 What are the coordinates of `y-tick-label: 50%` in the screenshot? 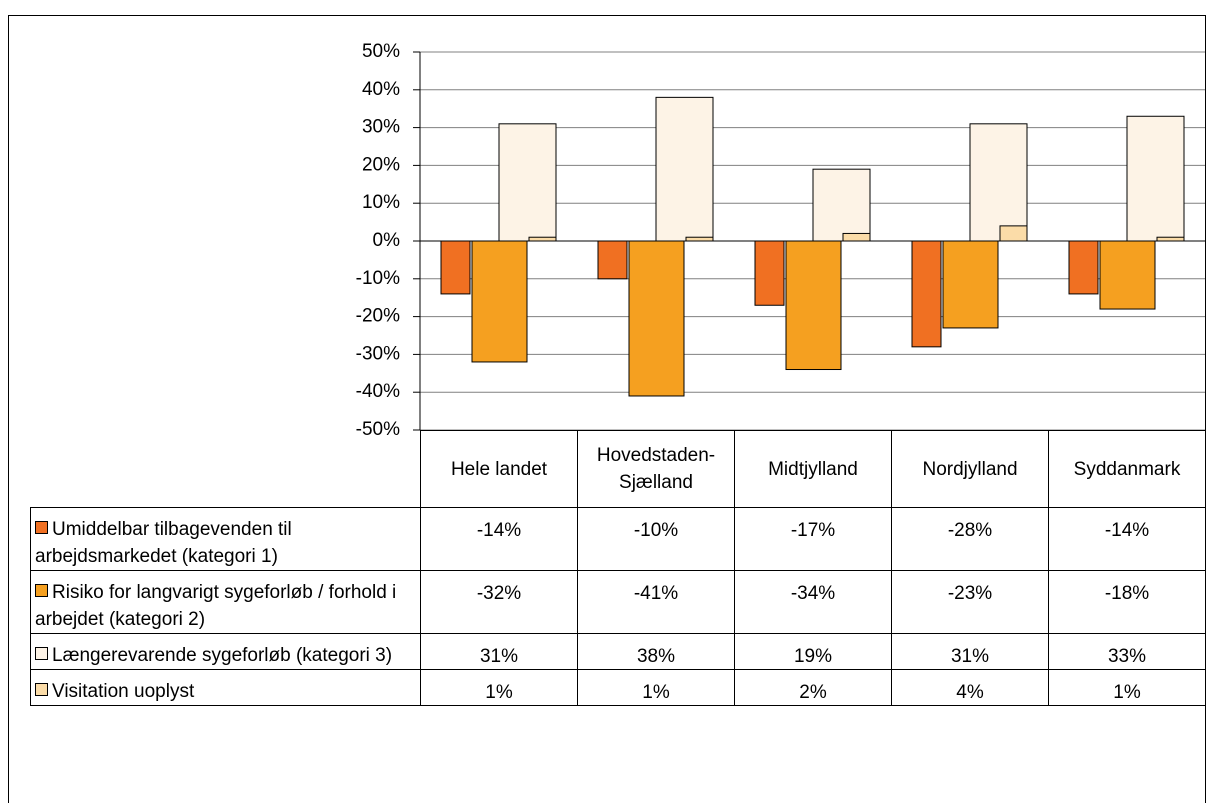 It's located at (381, 51).